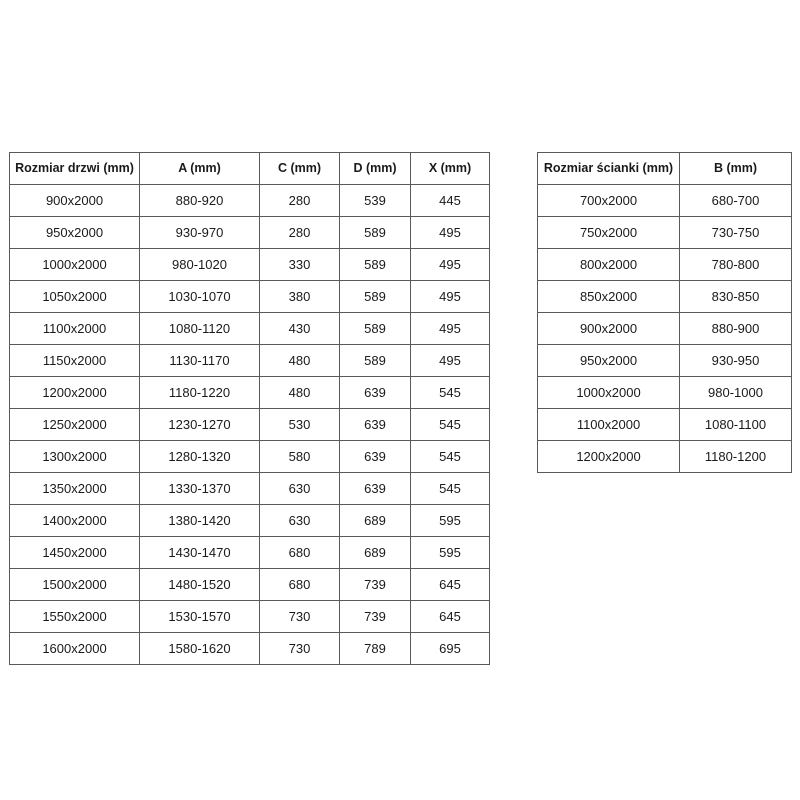 Image resolution: width=800 pixels, height=800 pixels. What do you see at coordinates (199, 616) in the screenshot?
I see `cell-a: 1530-1570` at bounding box center [199, 616].